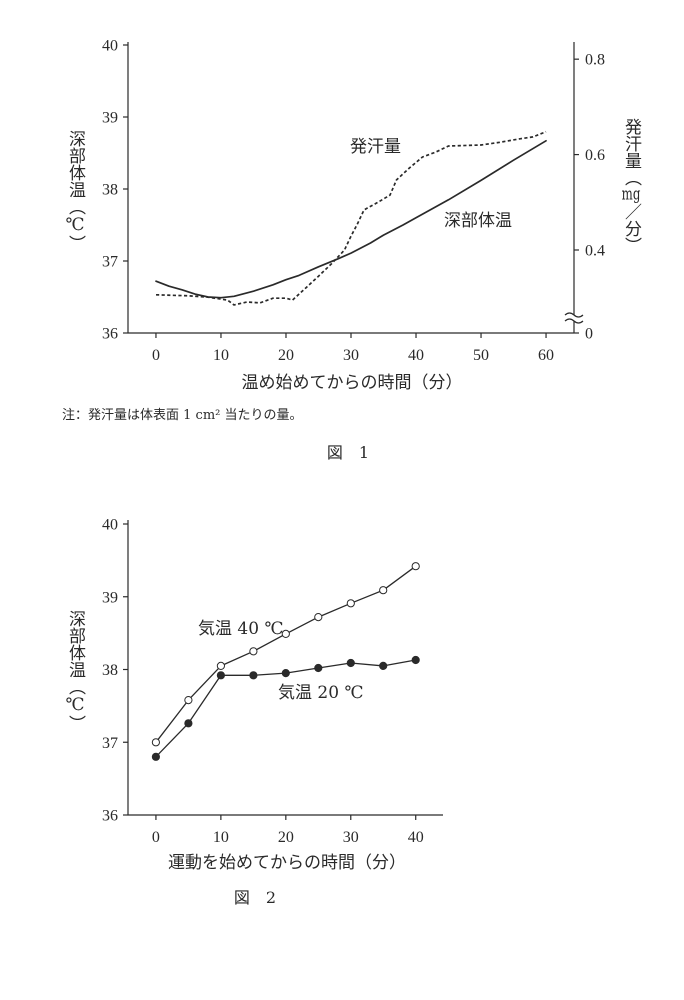 The image size is (684, 1000). I want to click on figure1-note: 注：発汗量は体表面 1 cm² 当たりの量。, so click(182, 415).